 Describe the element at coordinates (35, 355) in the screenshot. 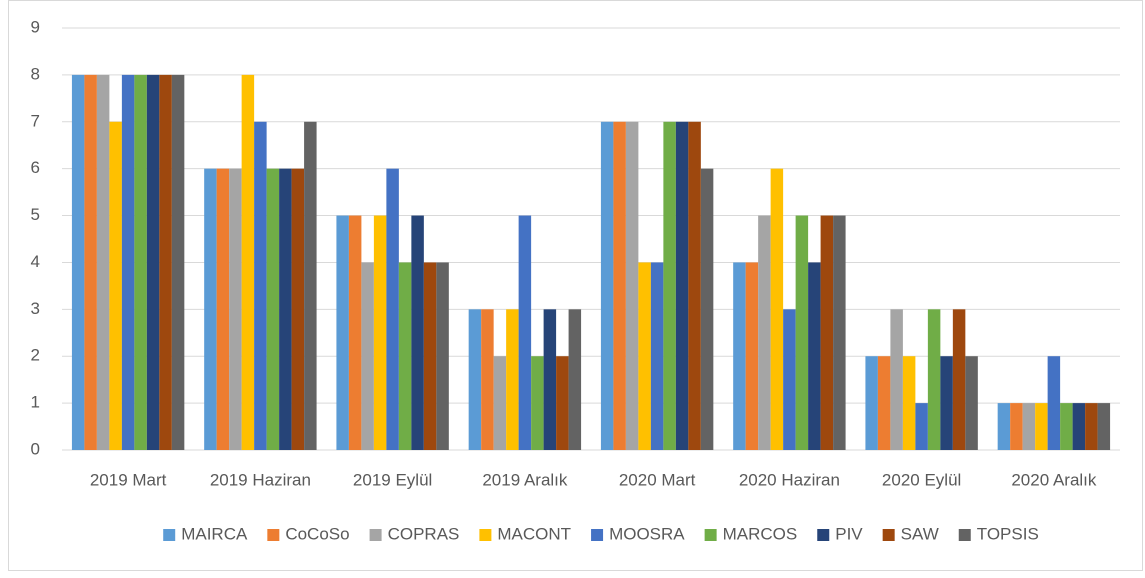

I see `y-tick-label: 2` at that location.